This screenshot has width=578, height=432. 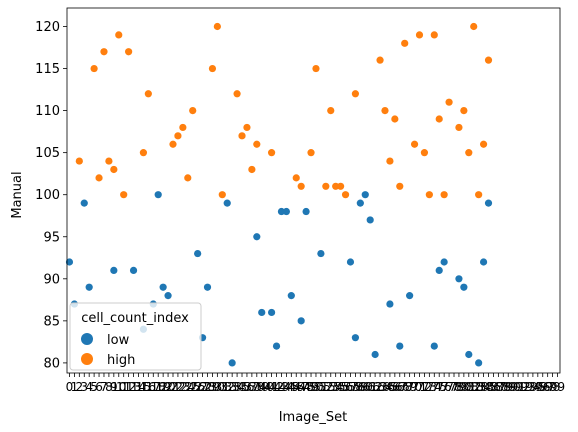 I want to click on x-tick-label: 81, so click(x=468, y=387).